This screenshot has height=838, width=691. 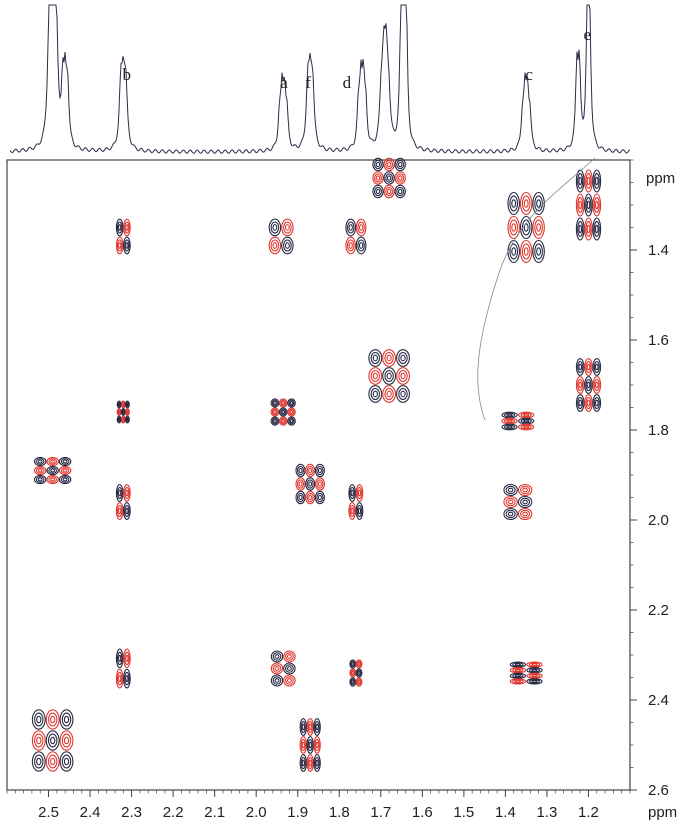 I want to click on x-tick-label: 1.5, so click(x=463, y=812).